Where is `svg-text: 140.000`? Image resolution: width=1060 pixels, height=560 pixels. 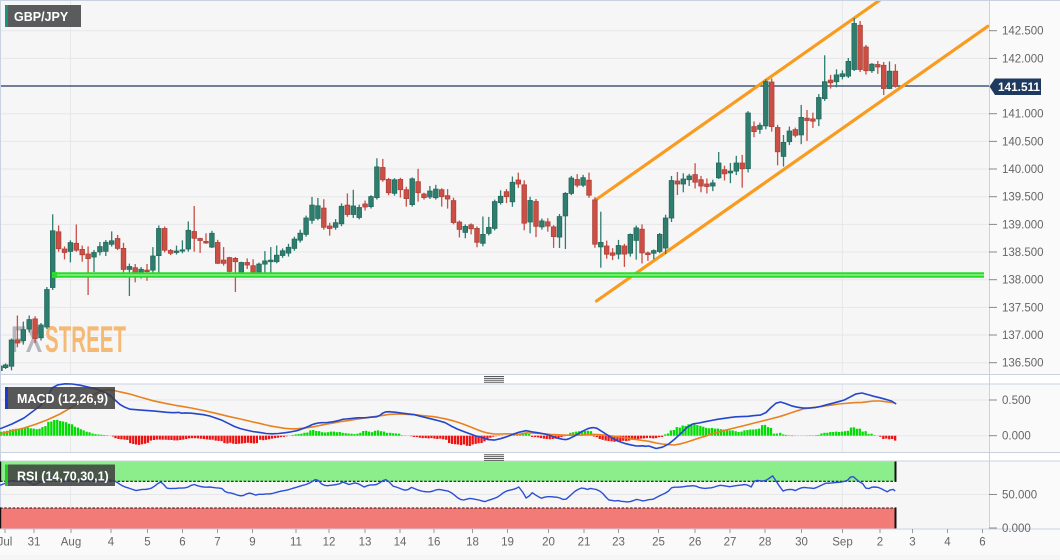 svg-text: 140.000 is located at coordinates (1023, 170).